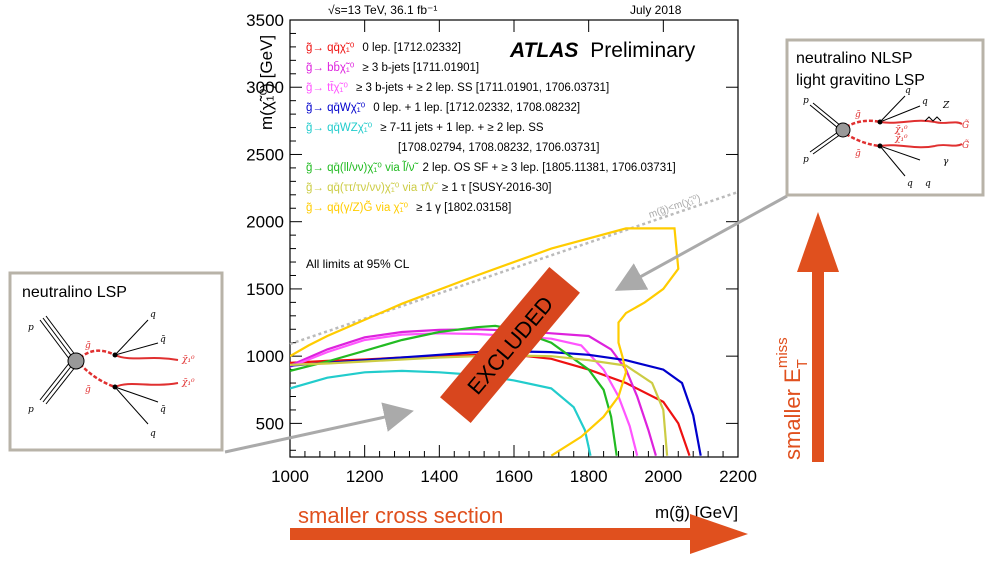  I want to click on right-inset-title-2: light gravitino LSP, so click(860, 80).